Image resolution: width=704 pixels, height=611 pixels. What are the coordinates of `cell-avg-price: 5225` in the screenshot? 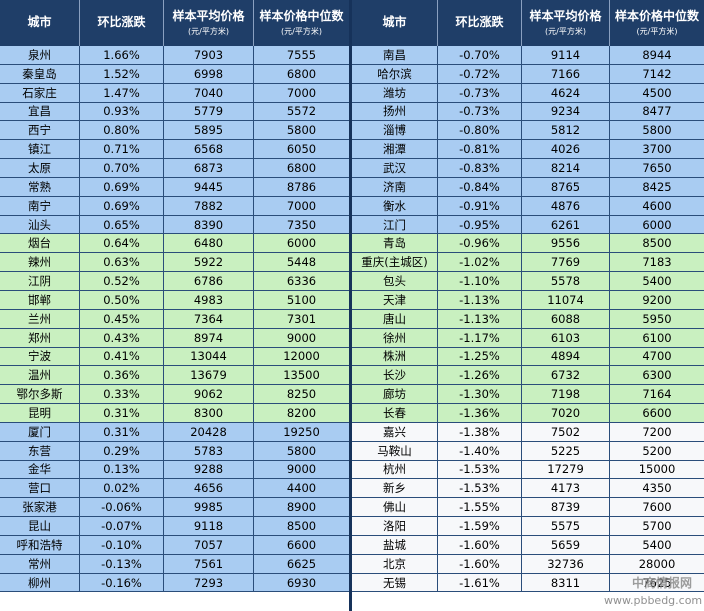 It's located at (566, 450).